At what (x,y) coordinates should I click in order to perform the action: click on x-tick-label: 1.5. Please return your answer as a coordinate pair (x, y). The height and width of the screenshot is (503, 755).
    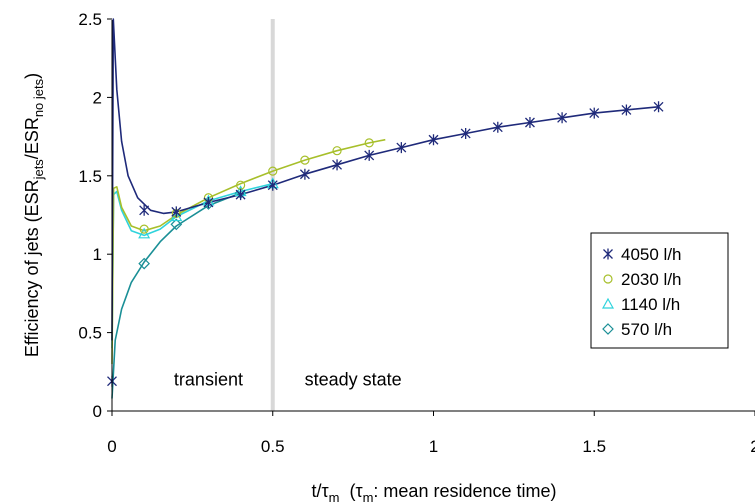
    Looking at the image, I should click on (594, 446).